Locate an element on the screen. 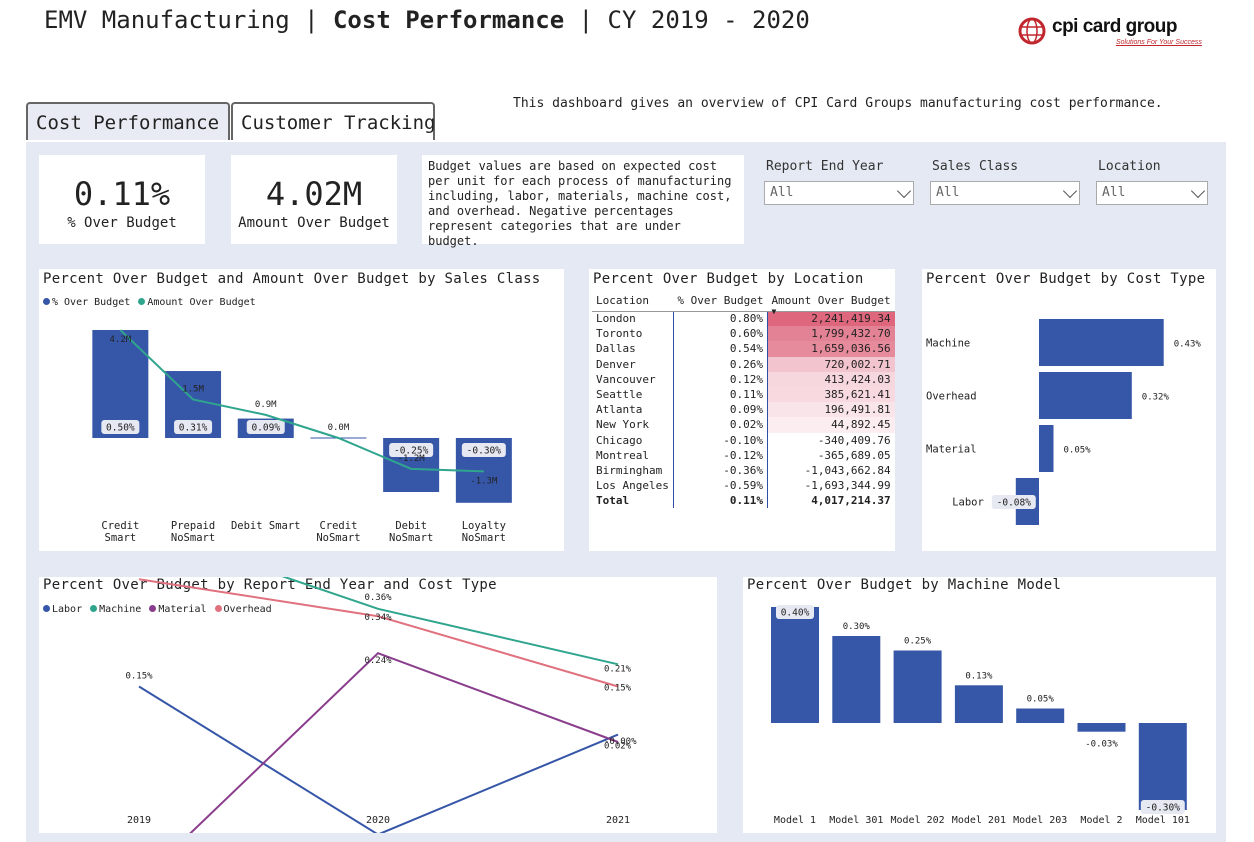 This screenshot has width=1254, height=842. table-row: Dallas 0.54% 1,659,036.56 is located at coordinates (743, 349).